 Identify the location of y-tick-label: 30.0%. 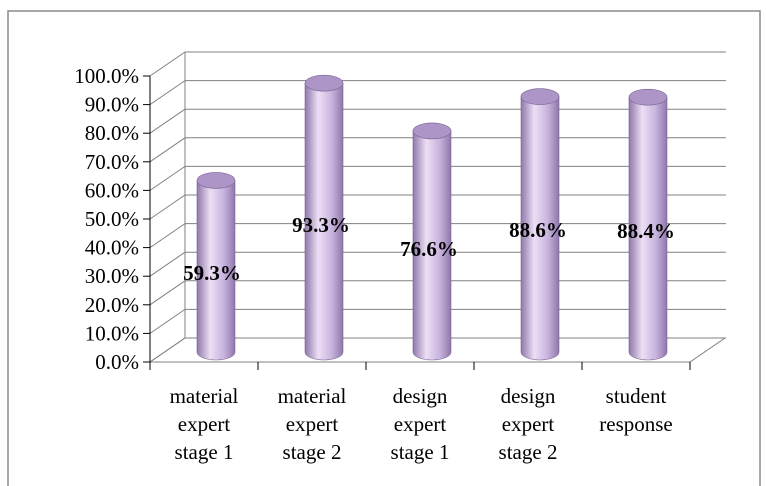
(112, 276).